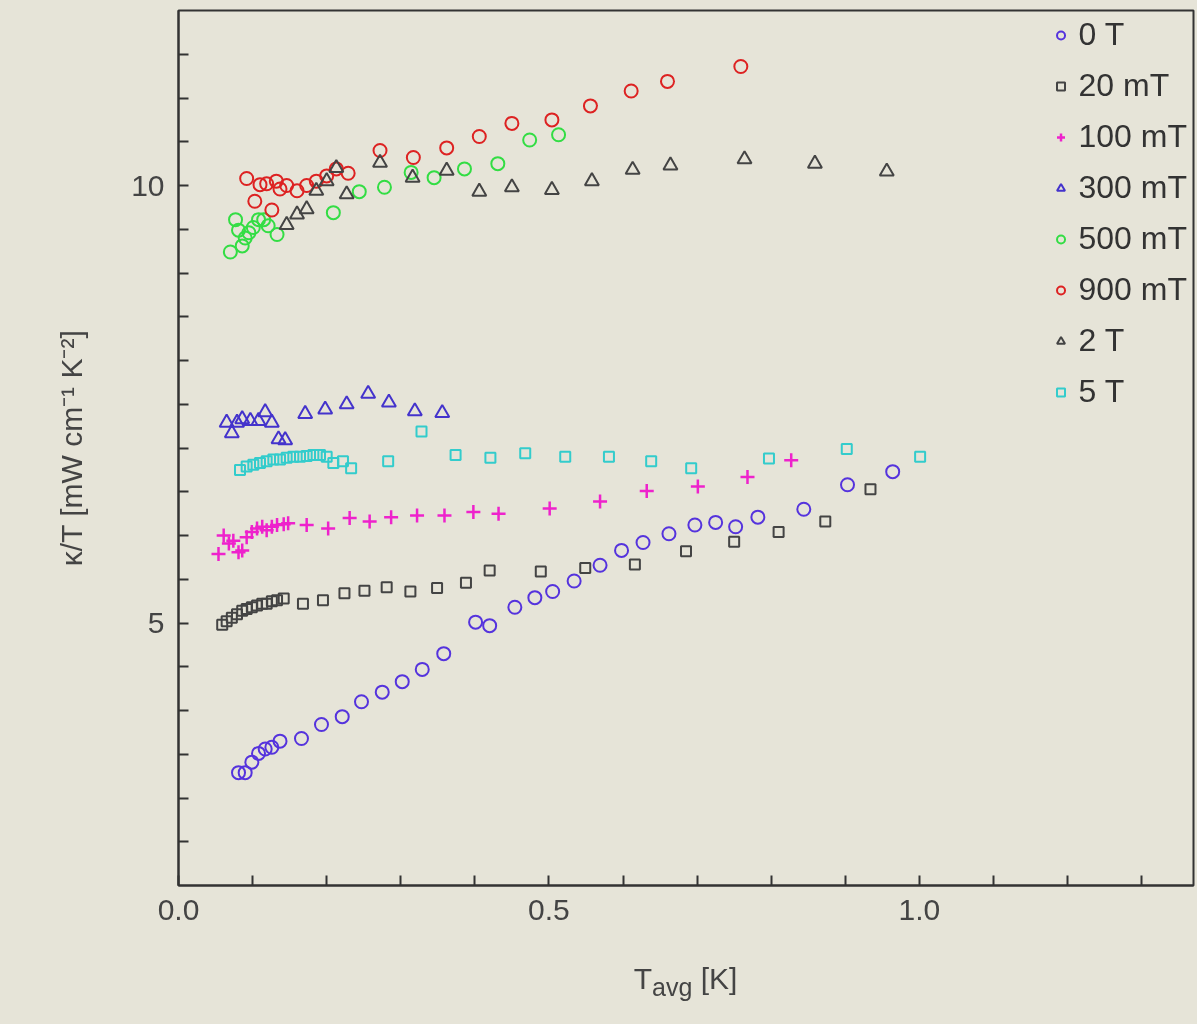 The image size is (1197, 1024). I want to click on x-tick-label: 1.0, so click(919, 909).